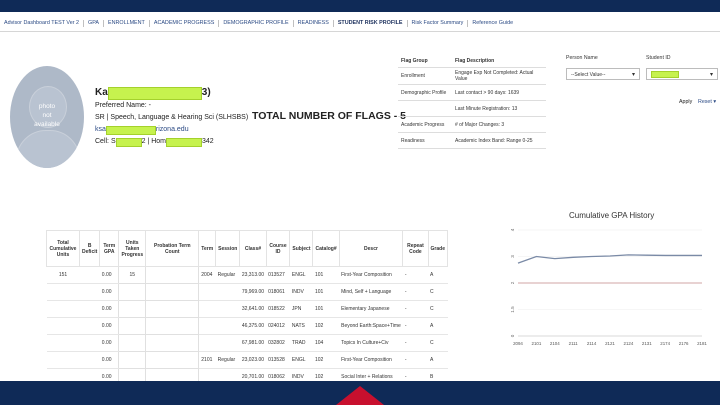 The width and height of the screenshot is (720, 405). What do you see at coordinates (207, 292) in the screenshot?
I see `term-cell` at bounding box center [207, 292].